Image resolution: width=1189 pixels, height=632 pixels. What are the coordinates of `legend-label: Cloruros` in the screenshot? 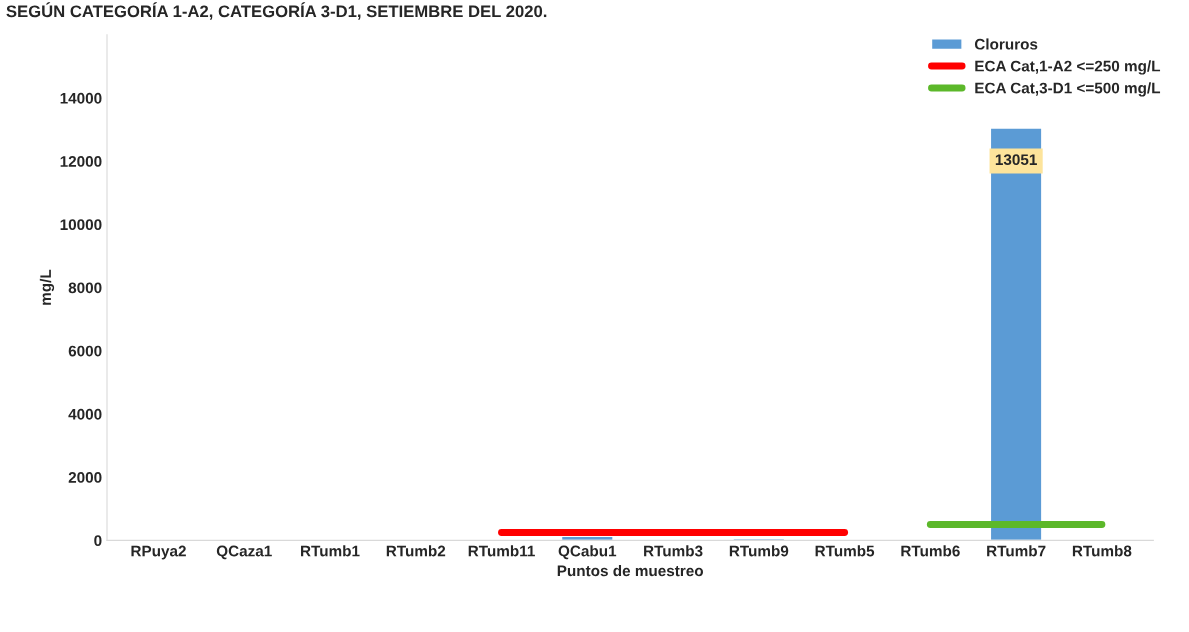 It's located at (1006, 44).